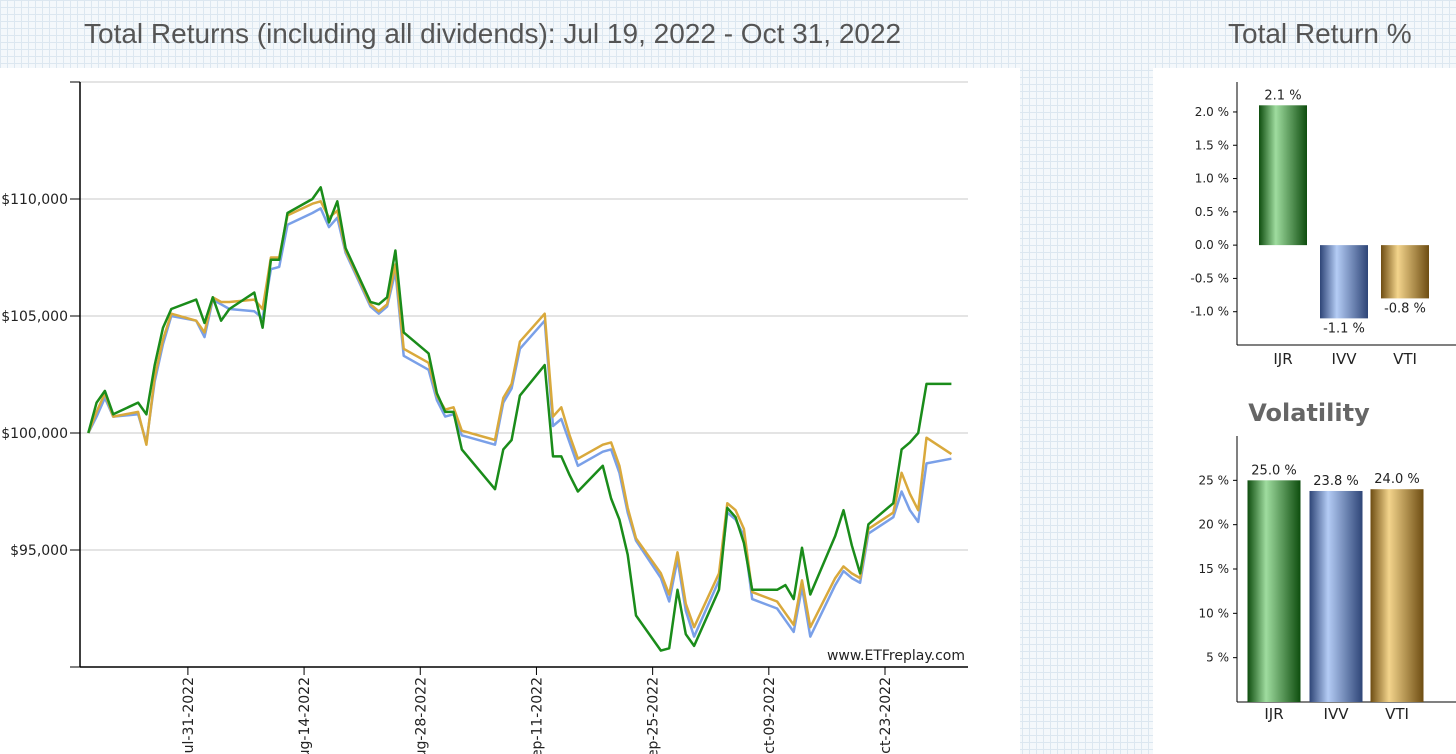 Image resolution: width=1456 pixels, height=754 pixels. Describe the element at coordinates (421, 715) in the screenshot. I see `x-tick-label: Aug-28-2022` at that location.